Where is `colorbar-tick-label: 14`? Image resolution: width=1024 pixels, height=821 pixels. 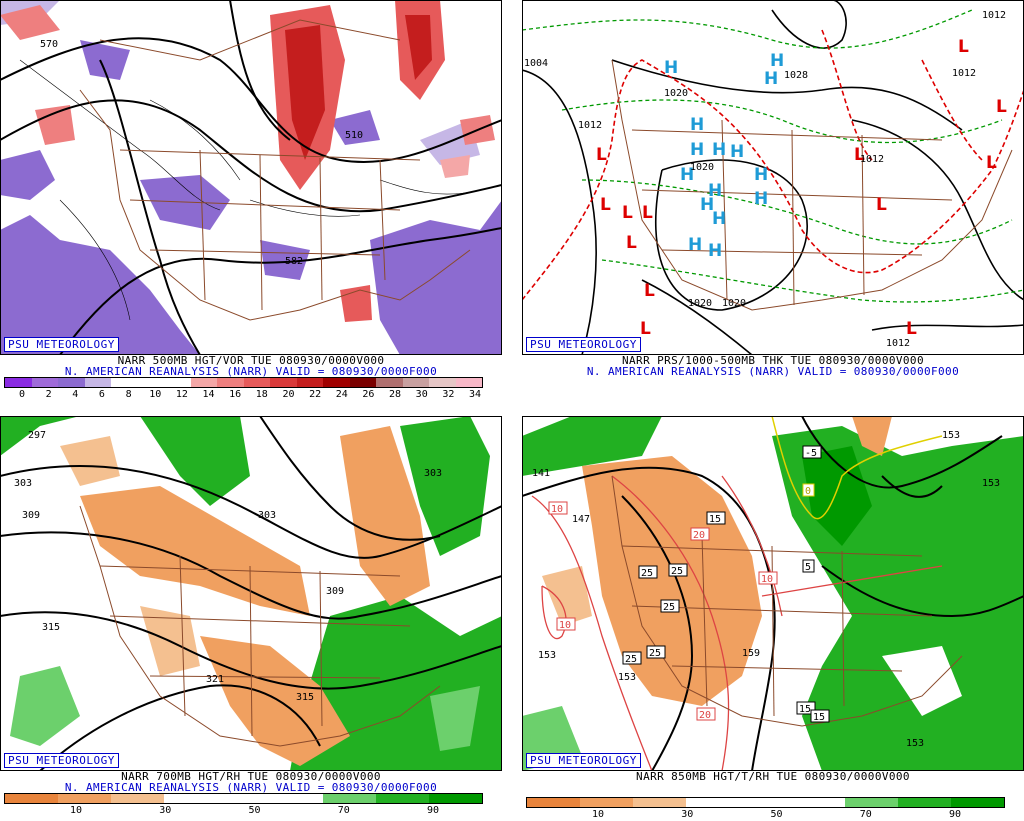
colorbar-tick-label: 14 is located at coordinates (208, 394).